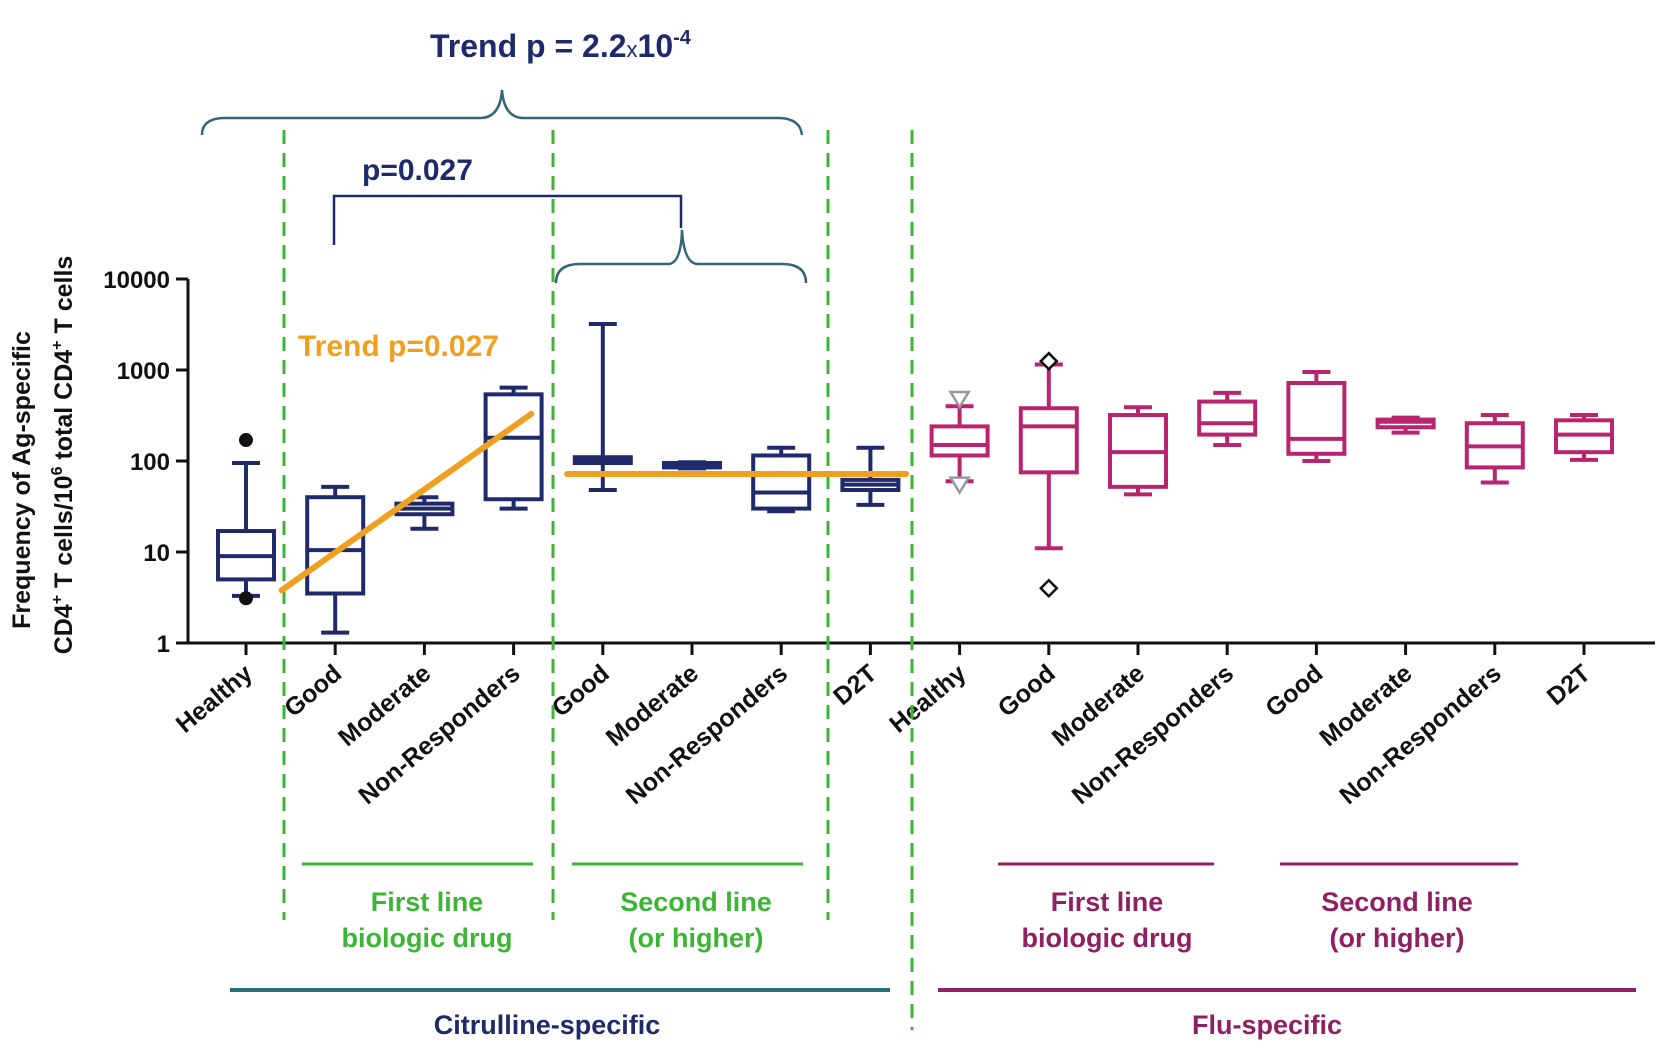  Describe the element at coordinates (398, 346) in the screenshot. I see `trend-orange-label: Trend p=0.027` at that location.